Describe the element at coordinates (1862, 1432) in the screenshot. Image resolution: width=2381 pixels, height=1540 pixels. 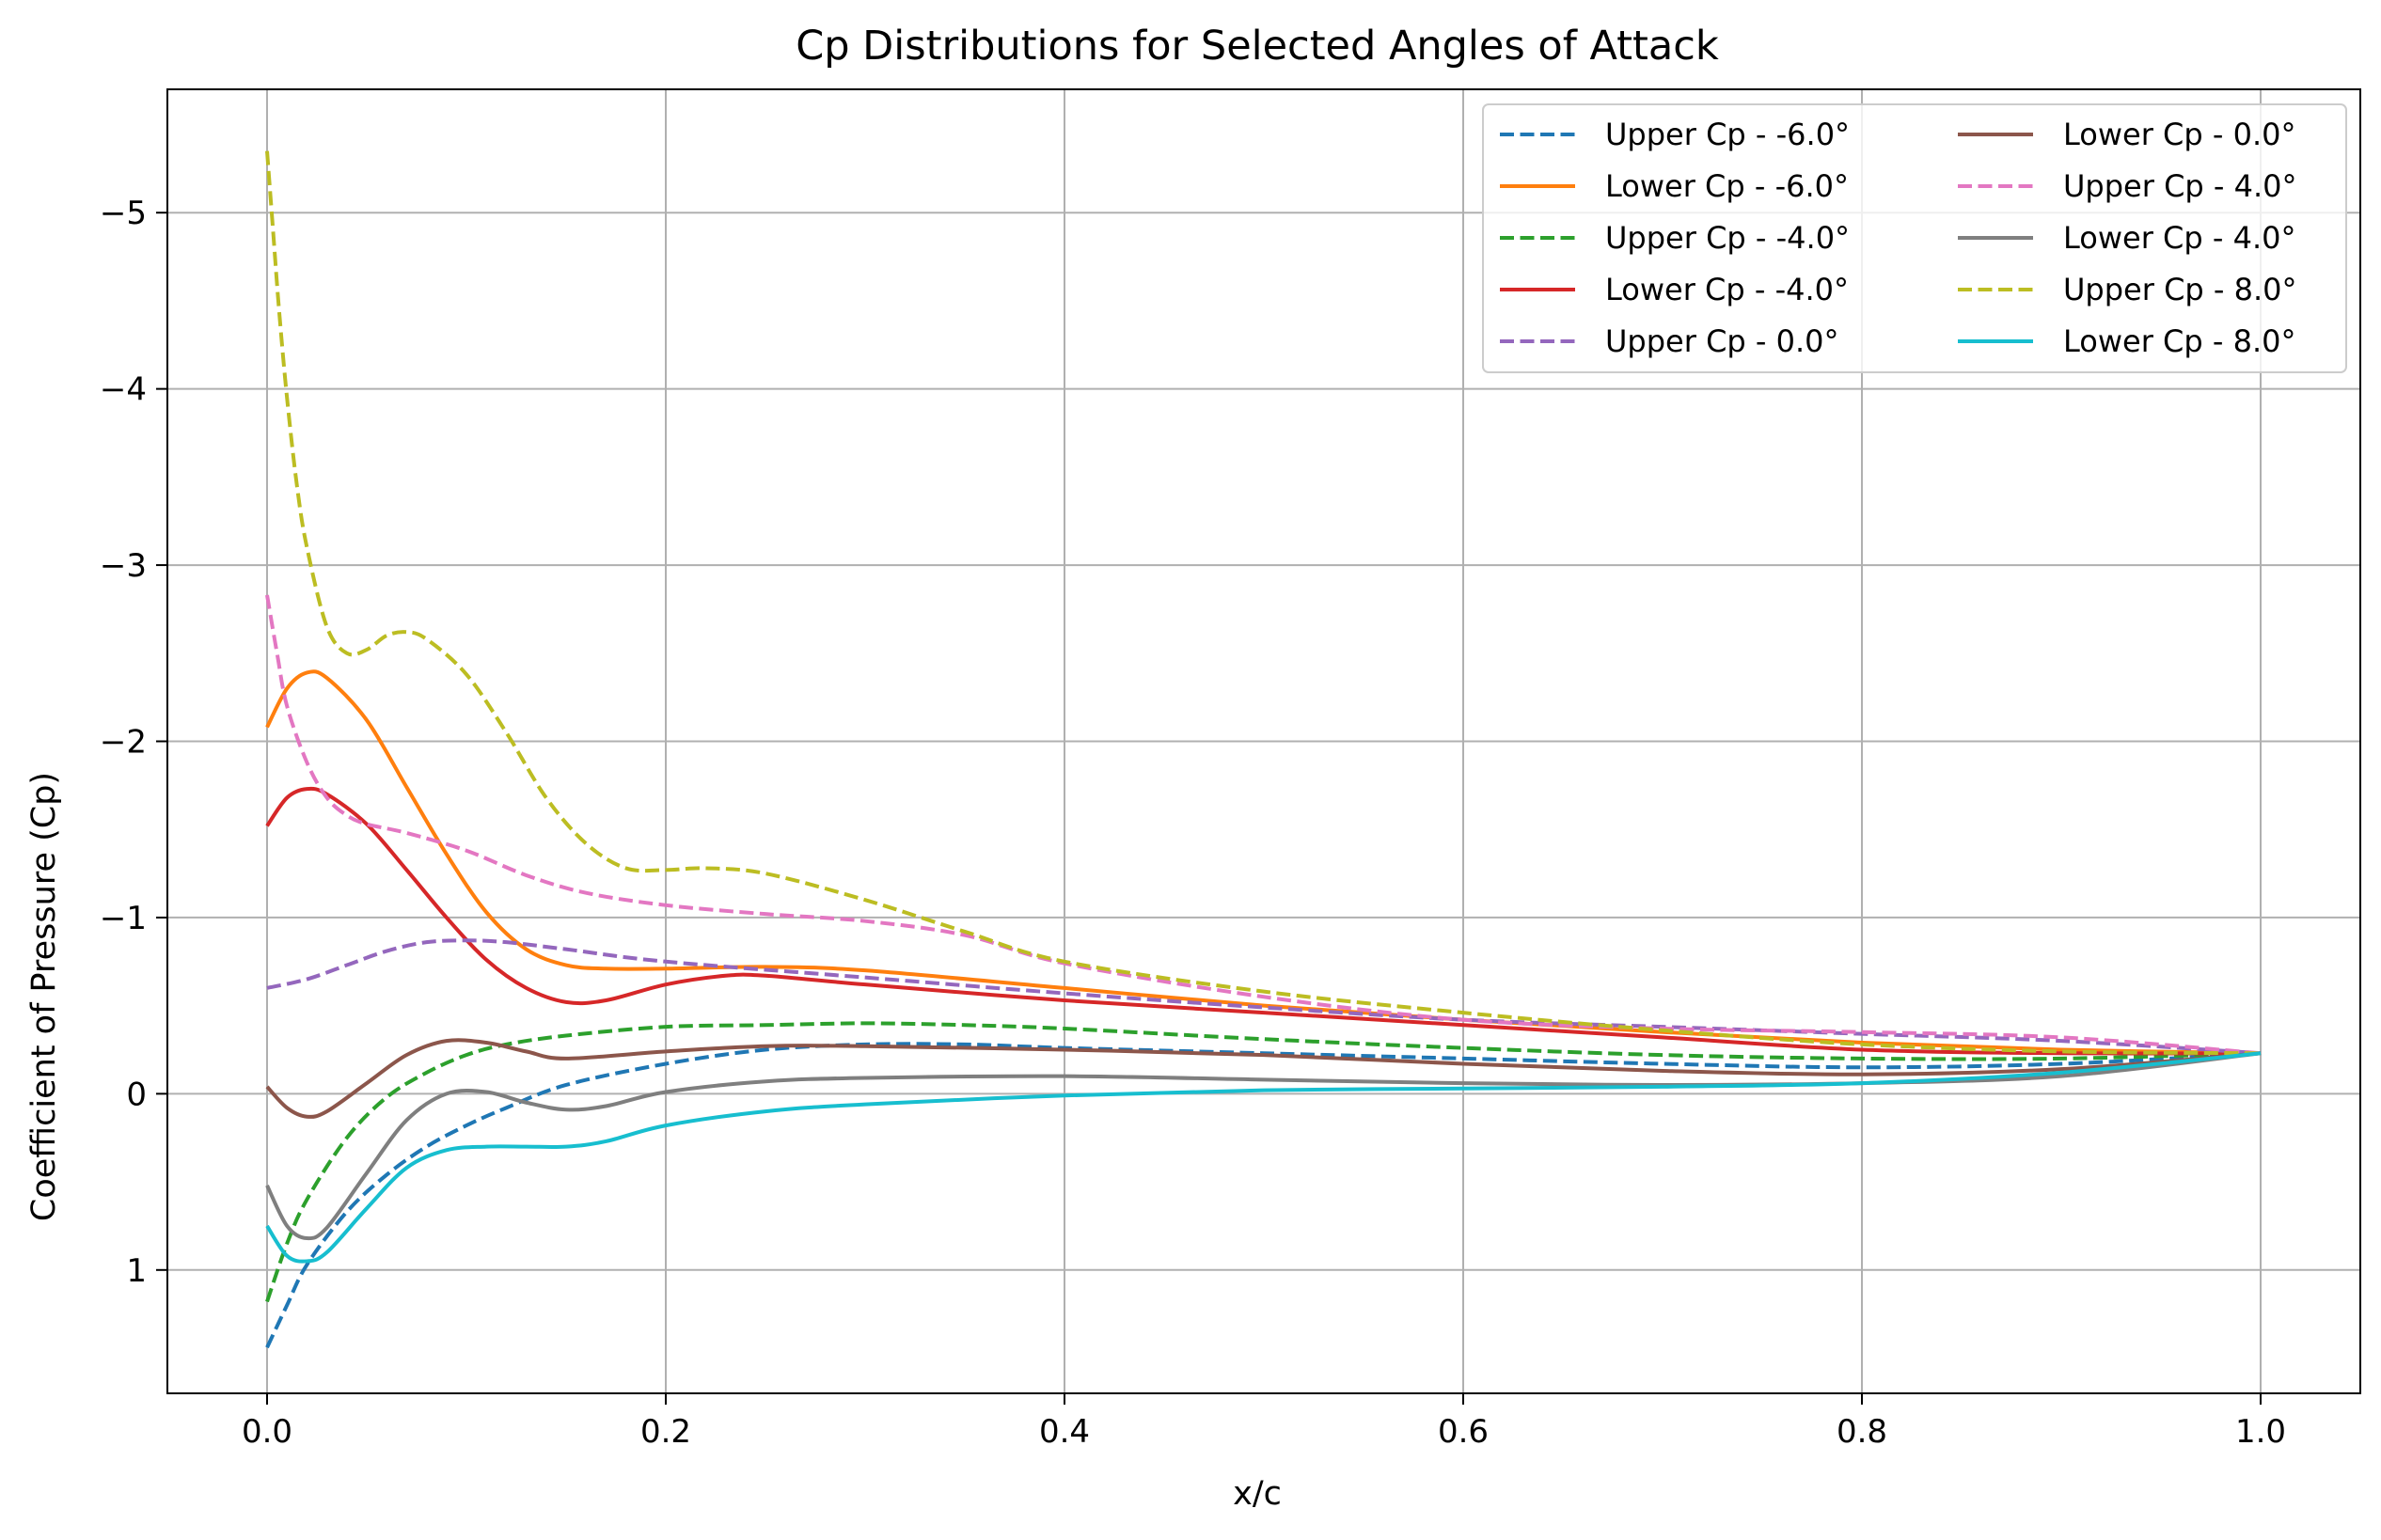
I see `x-tick-label: 0.8` at that location.